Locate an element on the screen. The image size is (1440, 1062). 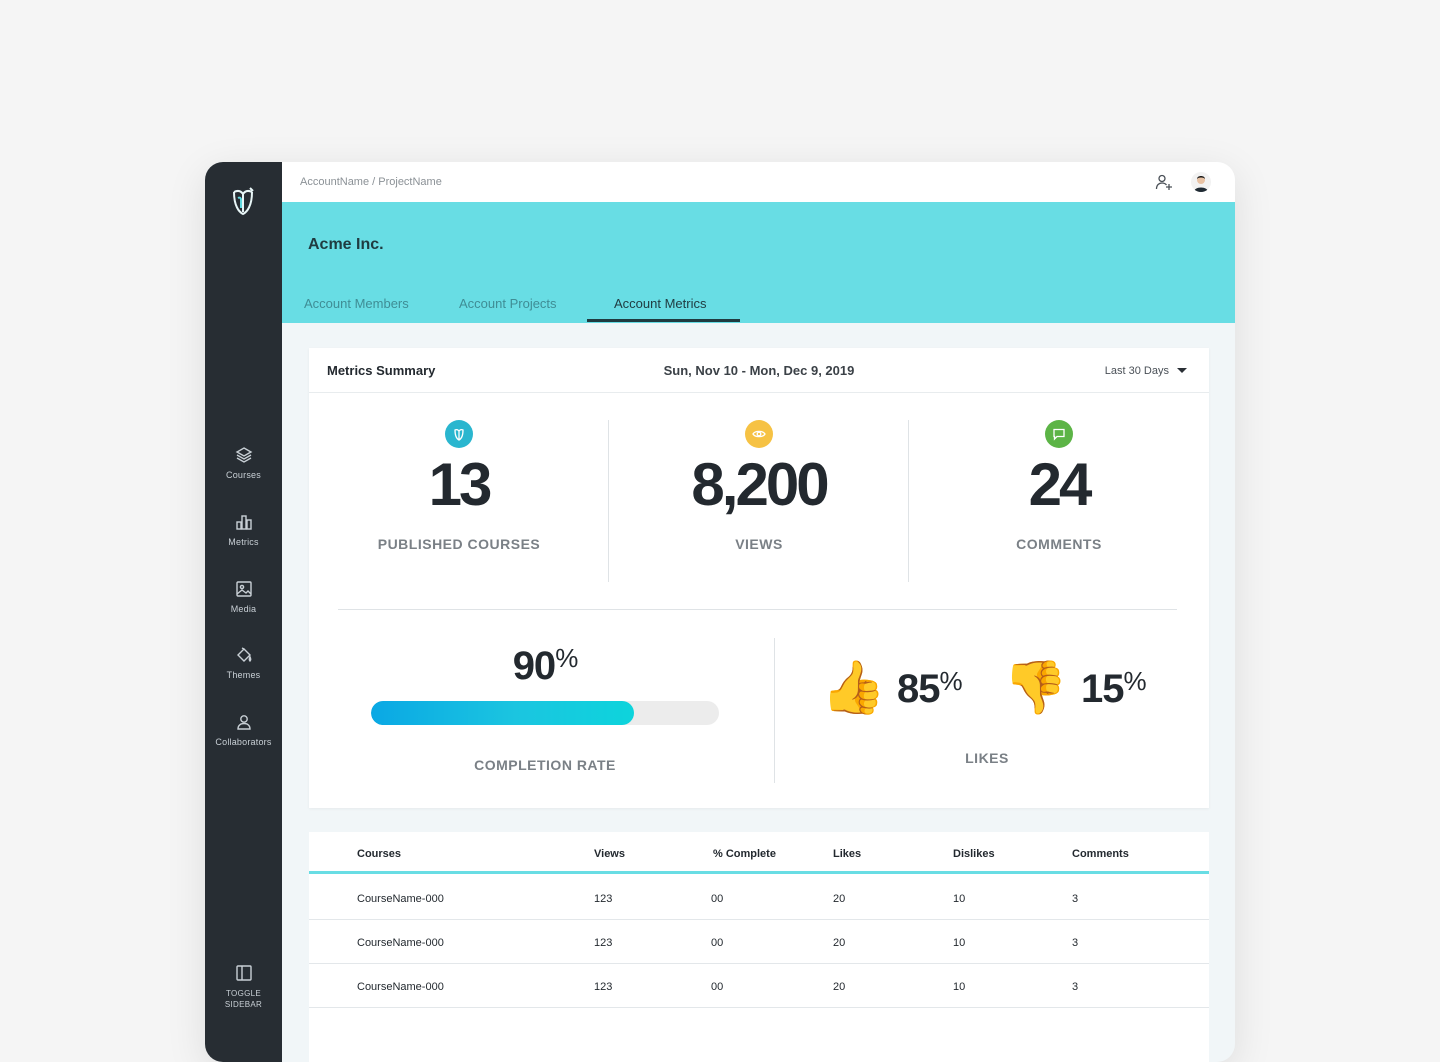
sidebar-item-courses: Courses is located at coordinates (243, 463).